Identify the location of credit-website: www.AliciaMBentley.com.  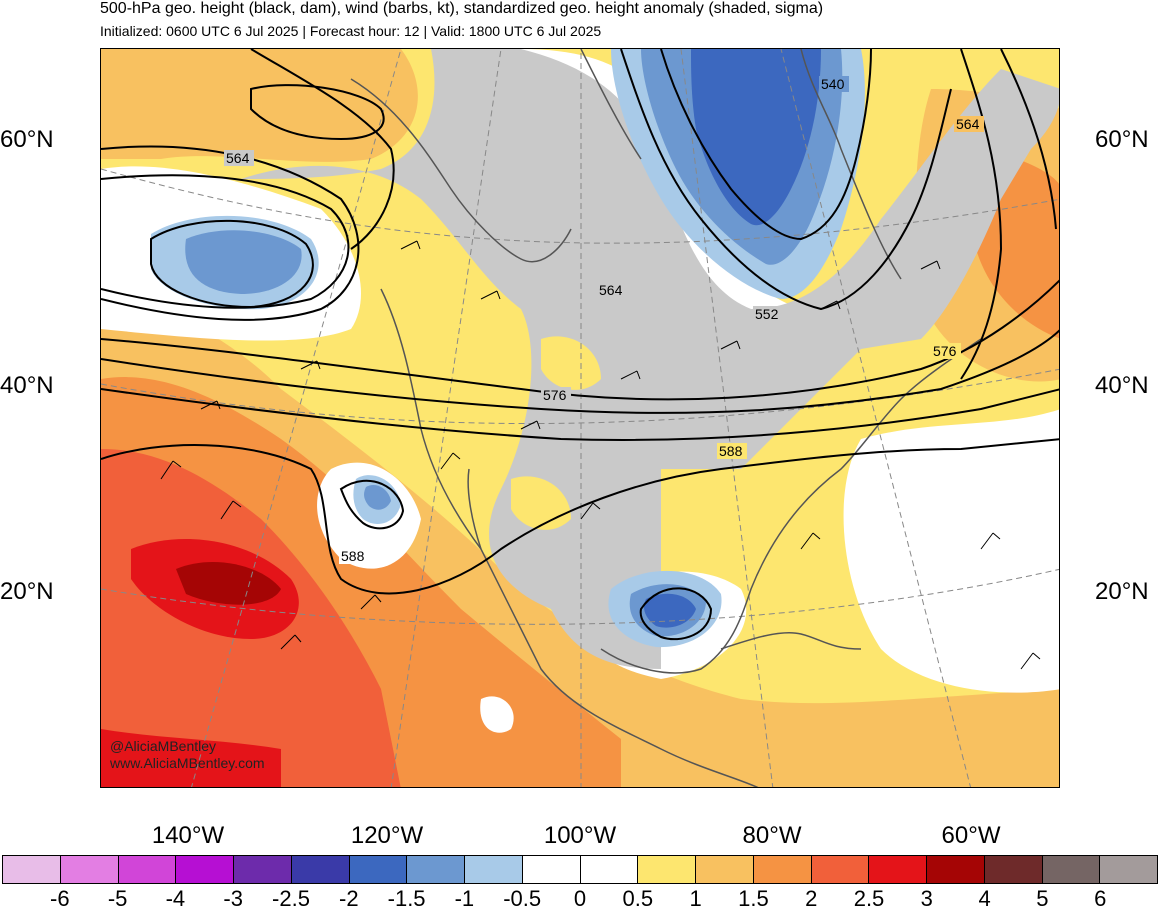
(187, 763).